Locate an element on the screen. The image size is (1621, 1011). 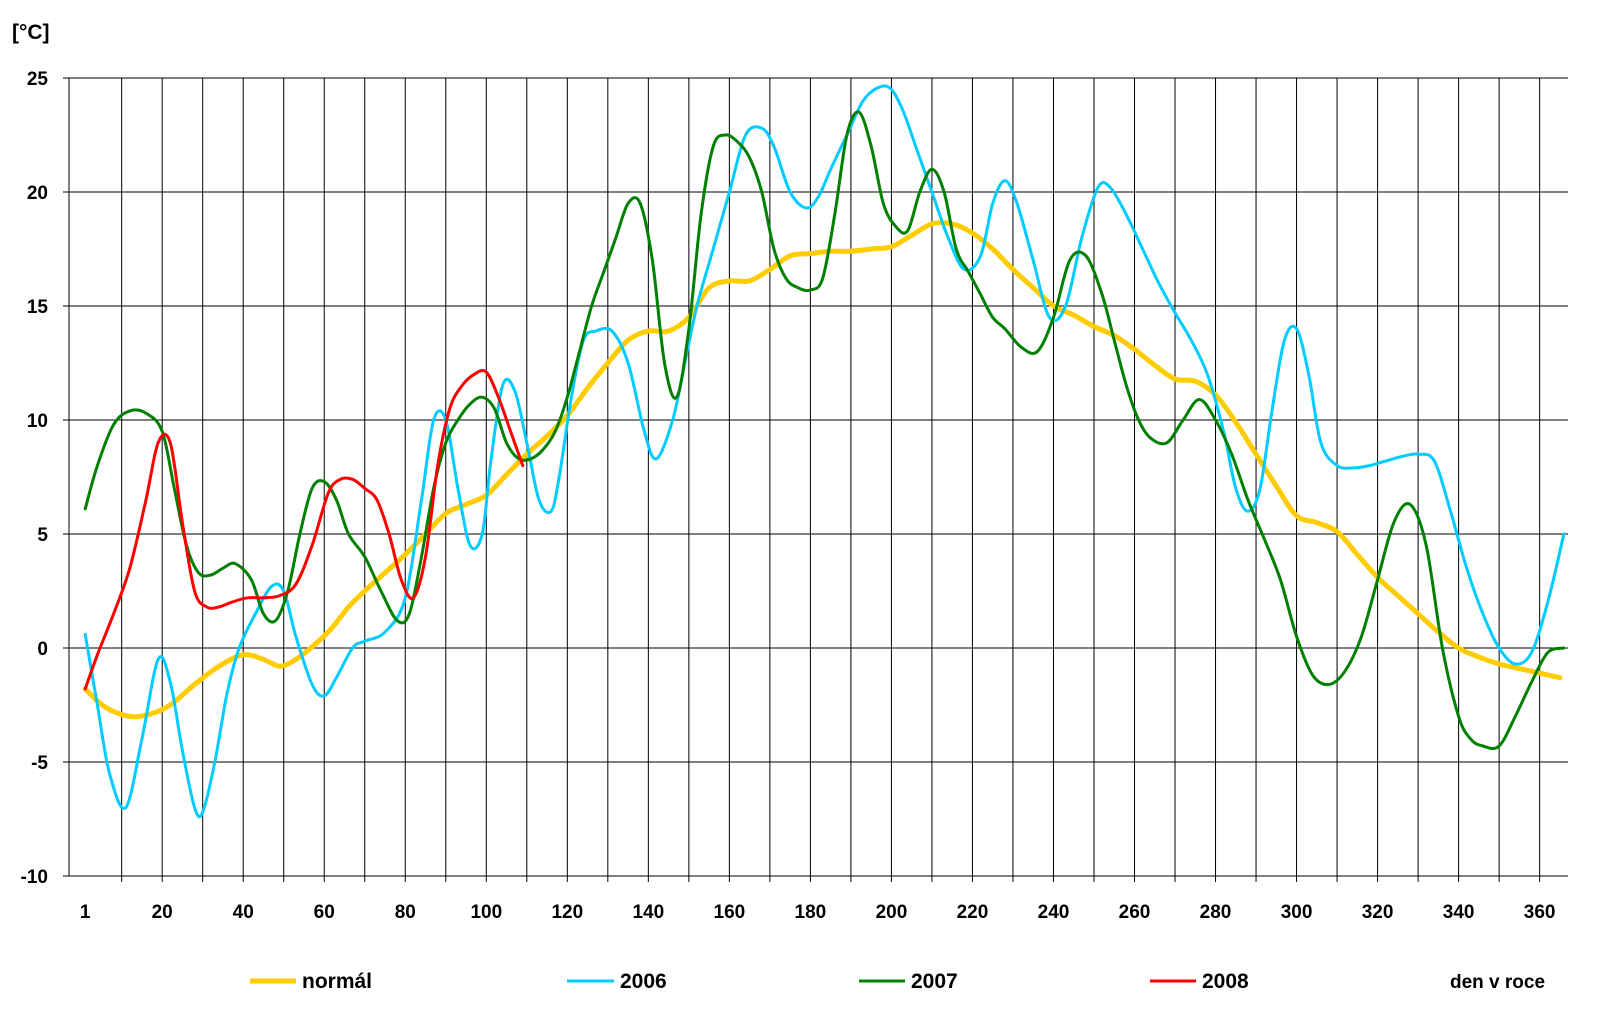
legend-label: 2007 is located at coordinates (934, 981).